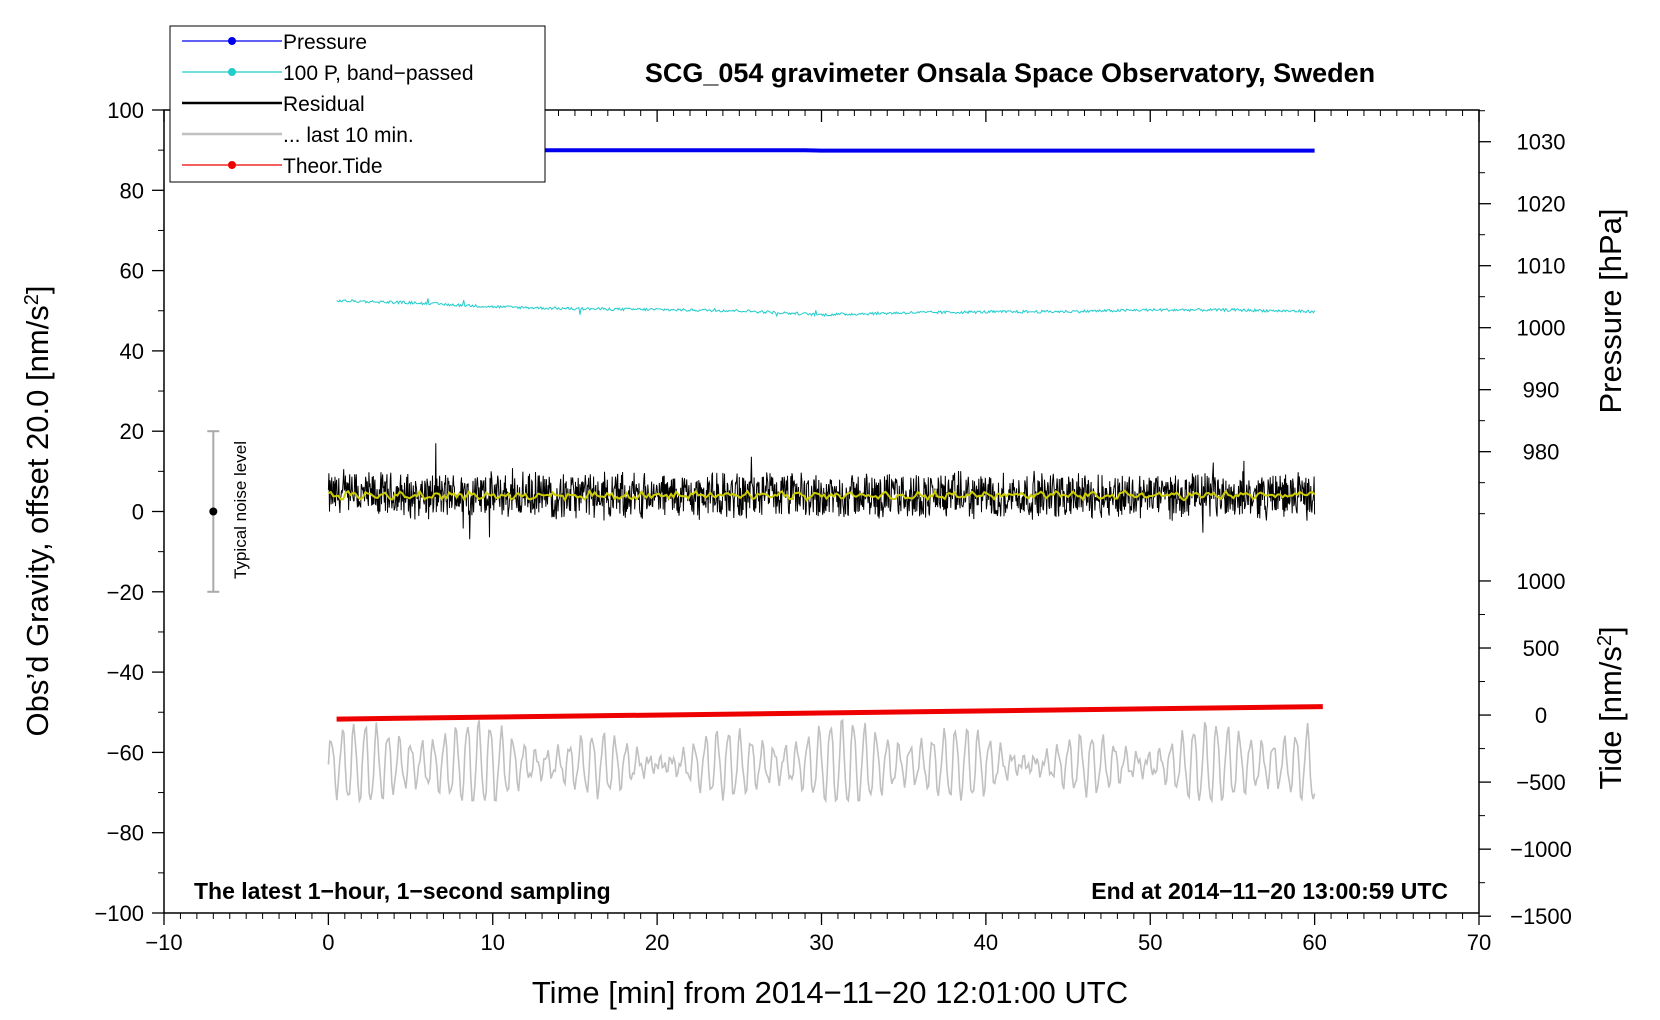 The image size is (1660, 1020). I want to click on pressure-axis-title: Pressure [hPa], so click(1610, 310).